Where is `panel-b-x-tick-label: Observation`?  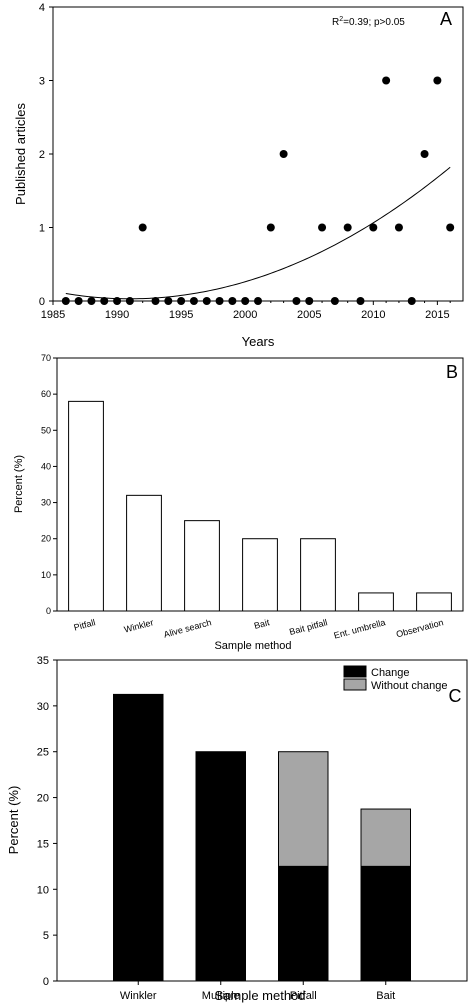 panel-b-x-tick-label: Observation is located at coordinates (419, 628).